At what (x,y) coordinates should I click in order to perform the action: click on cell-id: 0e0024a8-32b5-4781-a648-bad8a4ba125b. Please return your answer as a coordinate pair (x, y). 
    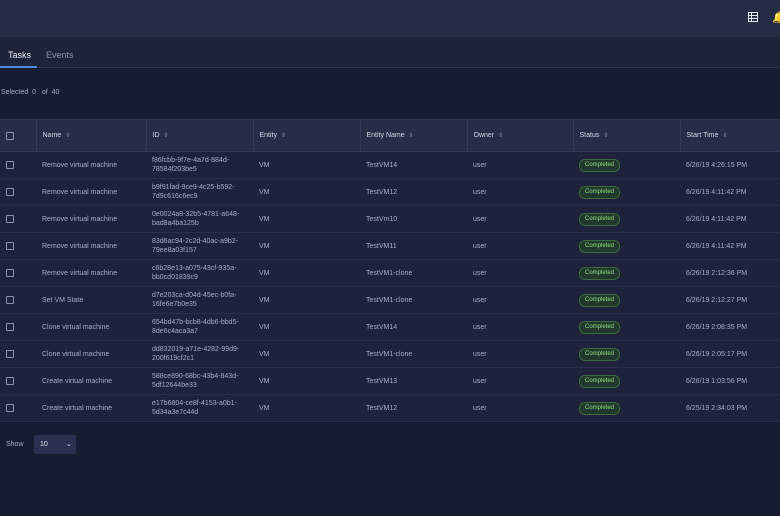
    Looking at the image, I should click on (199, 219).